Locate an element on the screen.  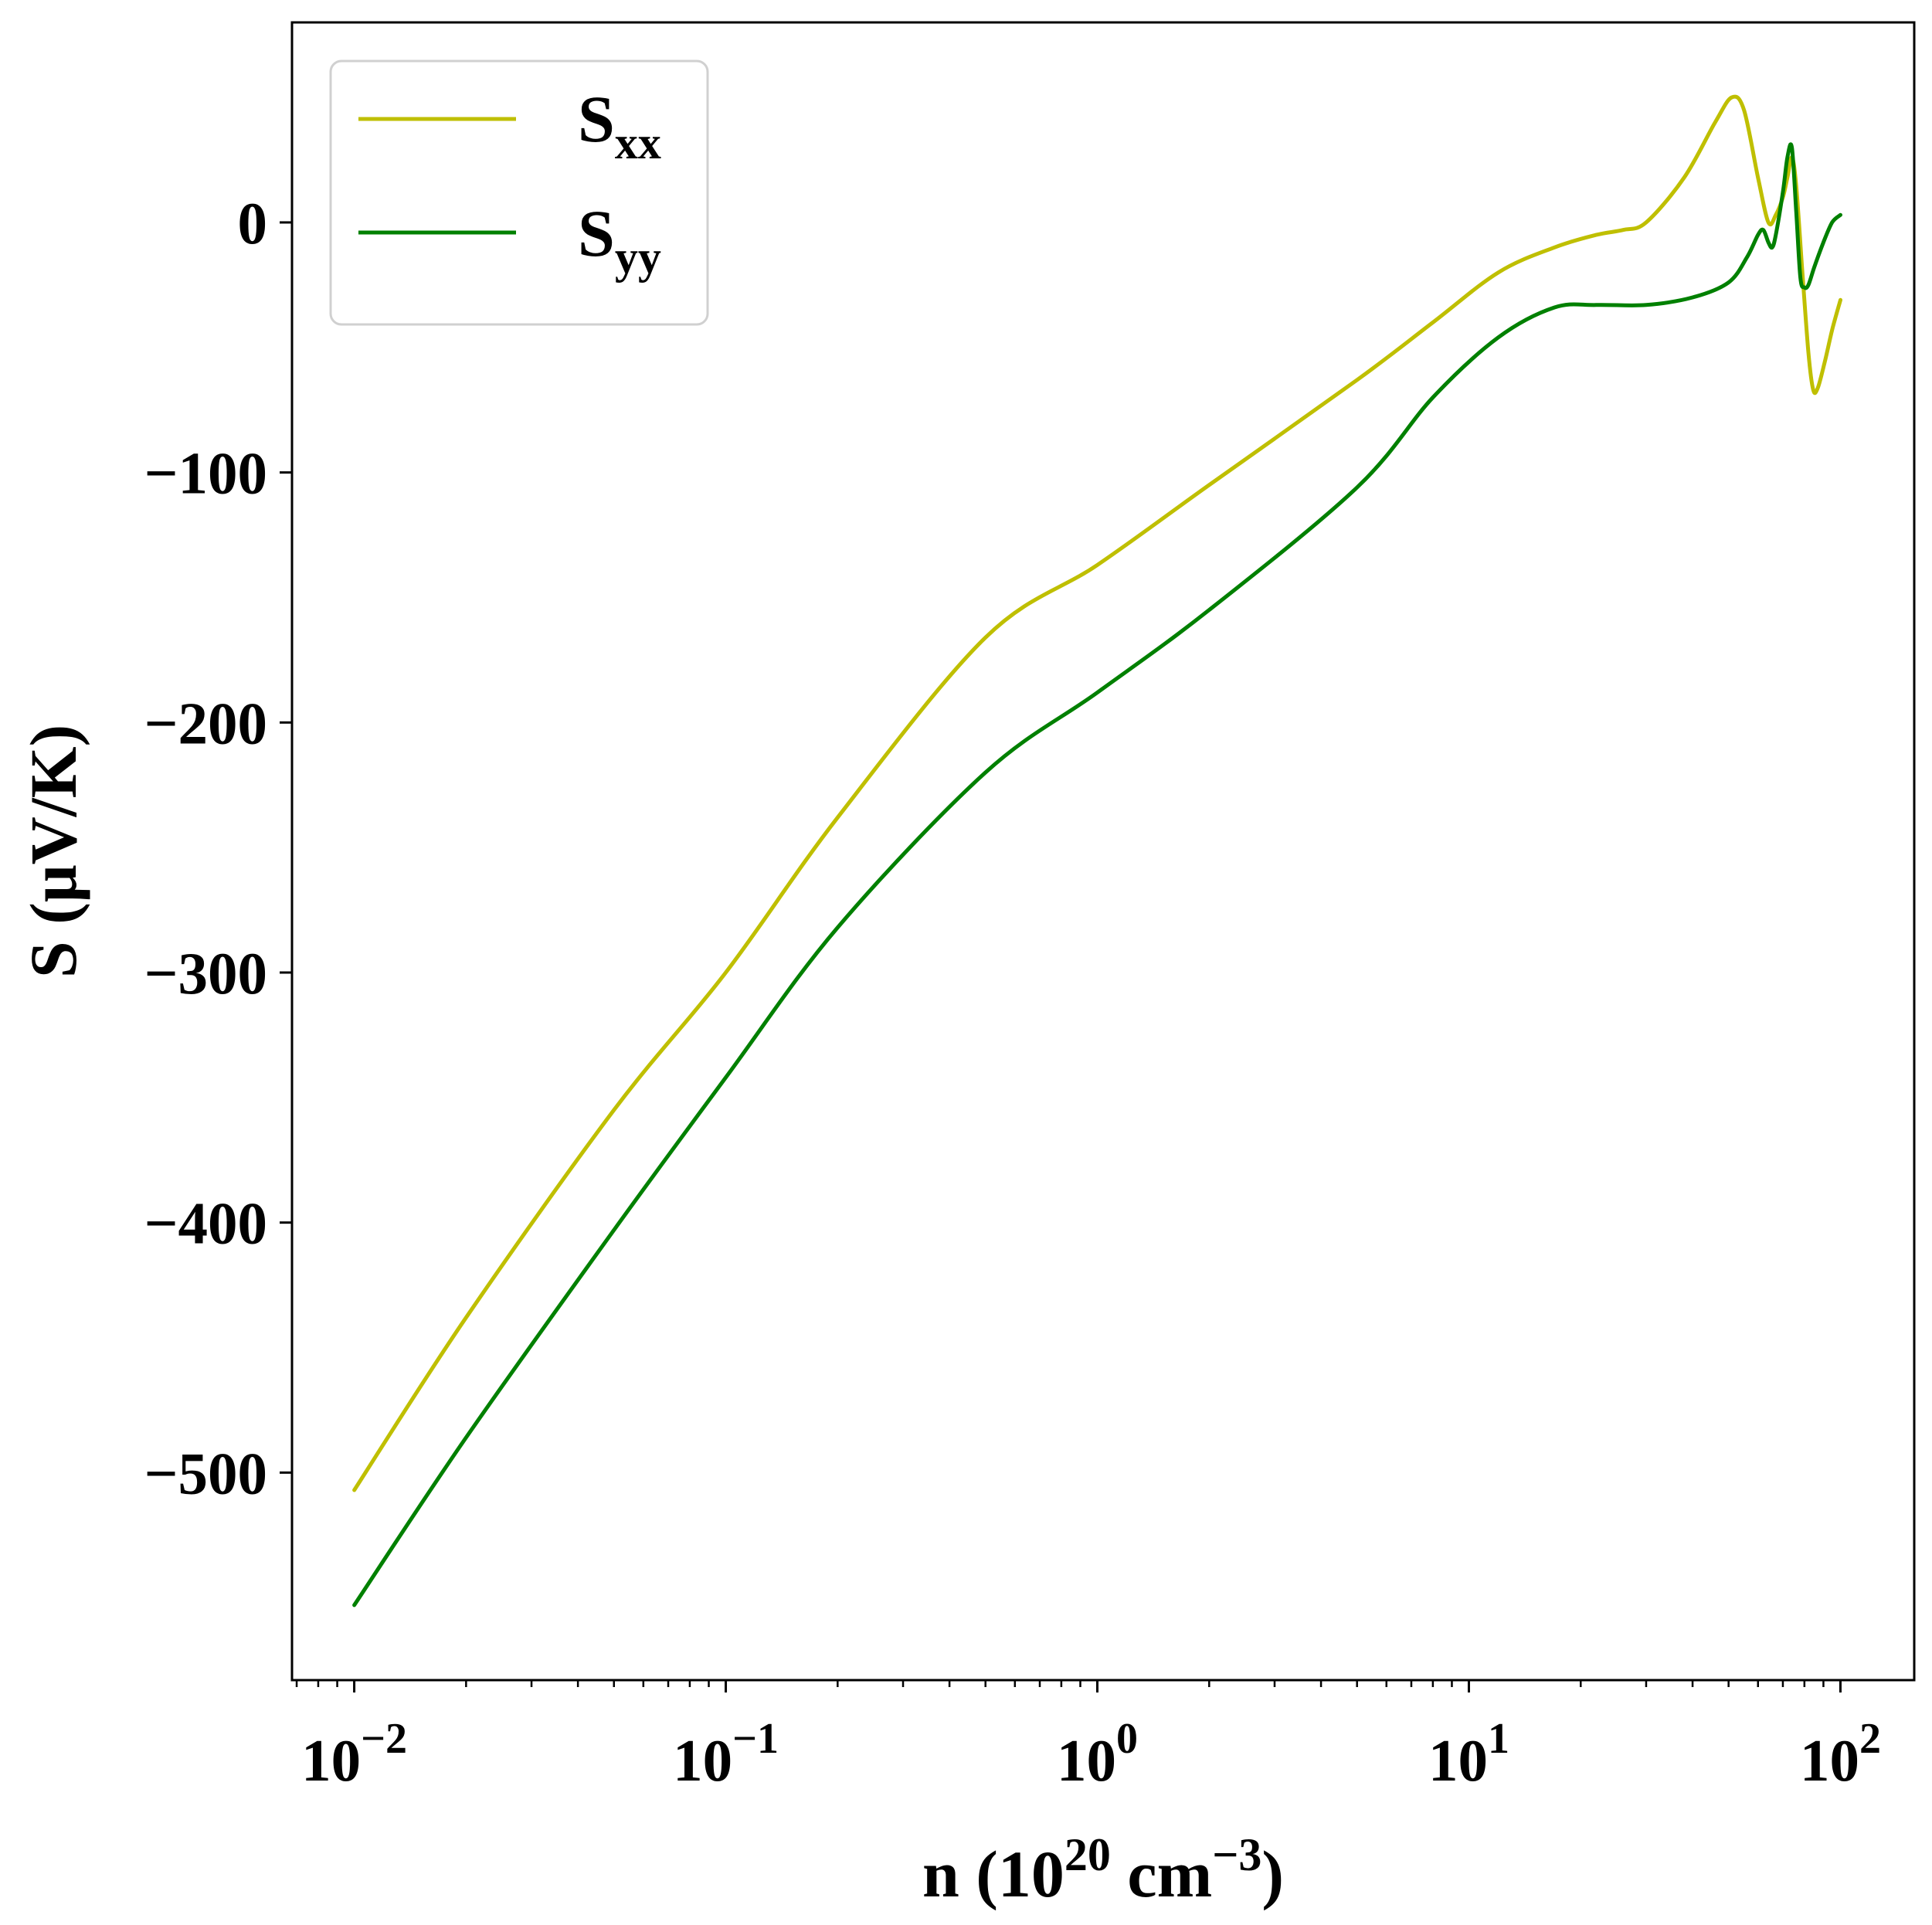
legend-label-sxx-base: S is located at coordinates (596, 119).